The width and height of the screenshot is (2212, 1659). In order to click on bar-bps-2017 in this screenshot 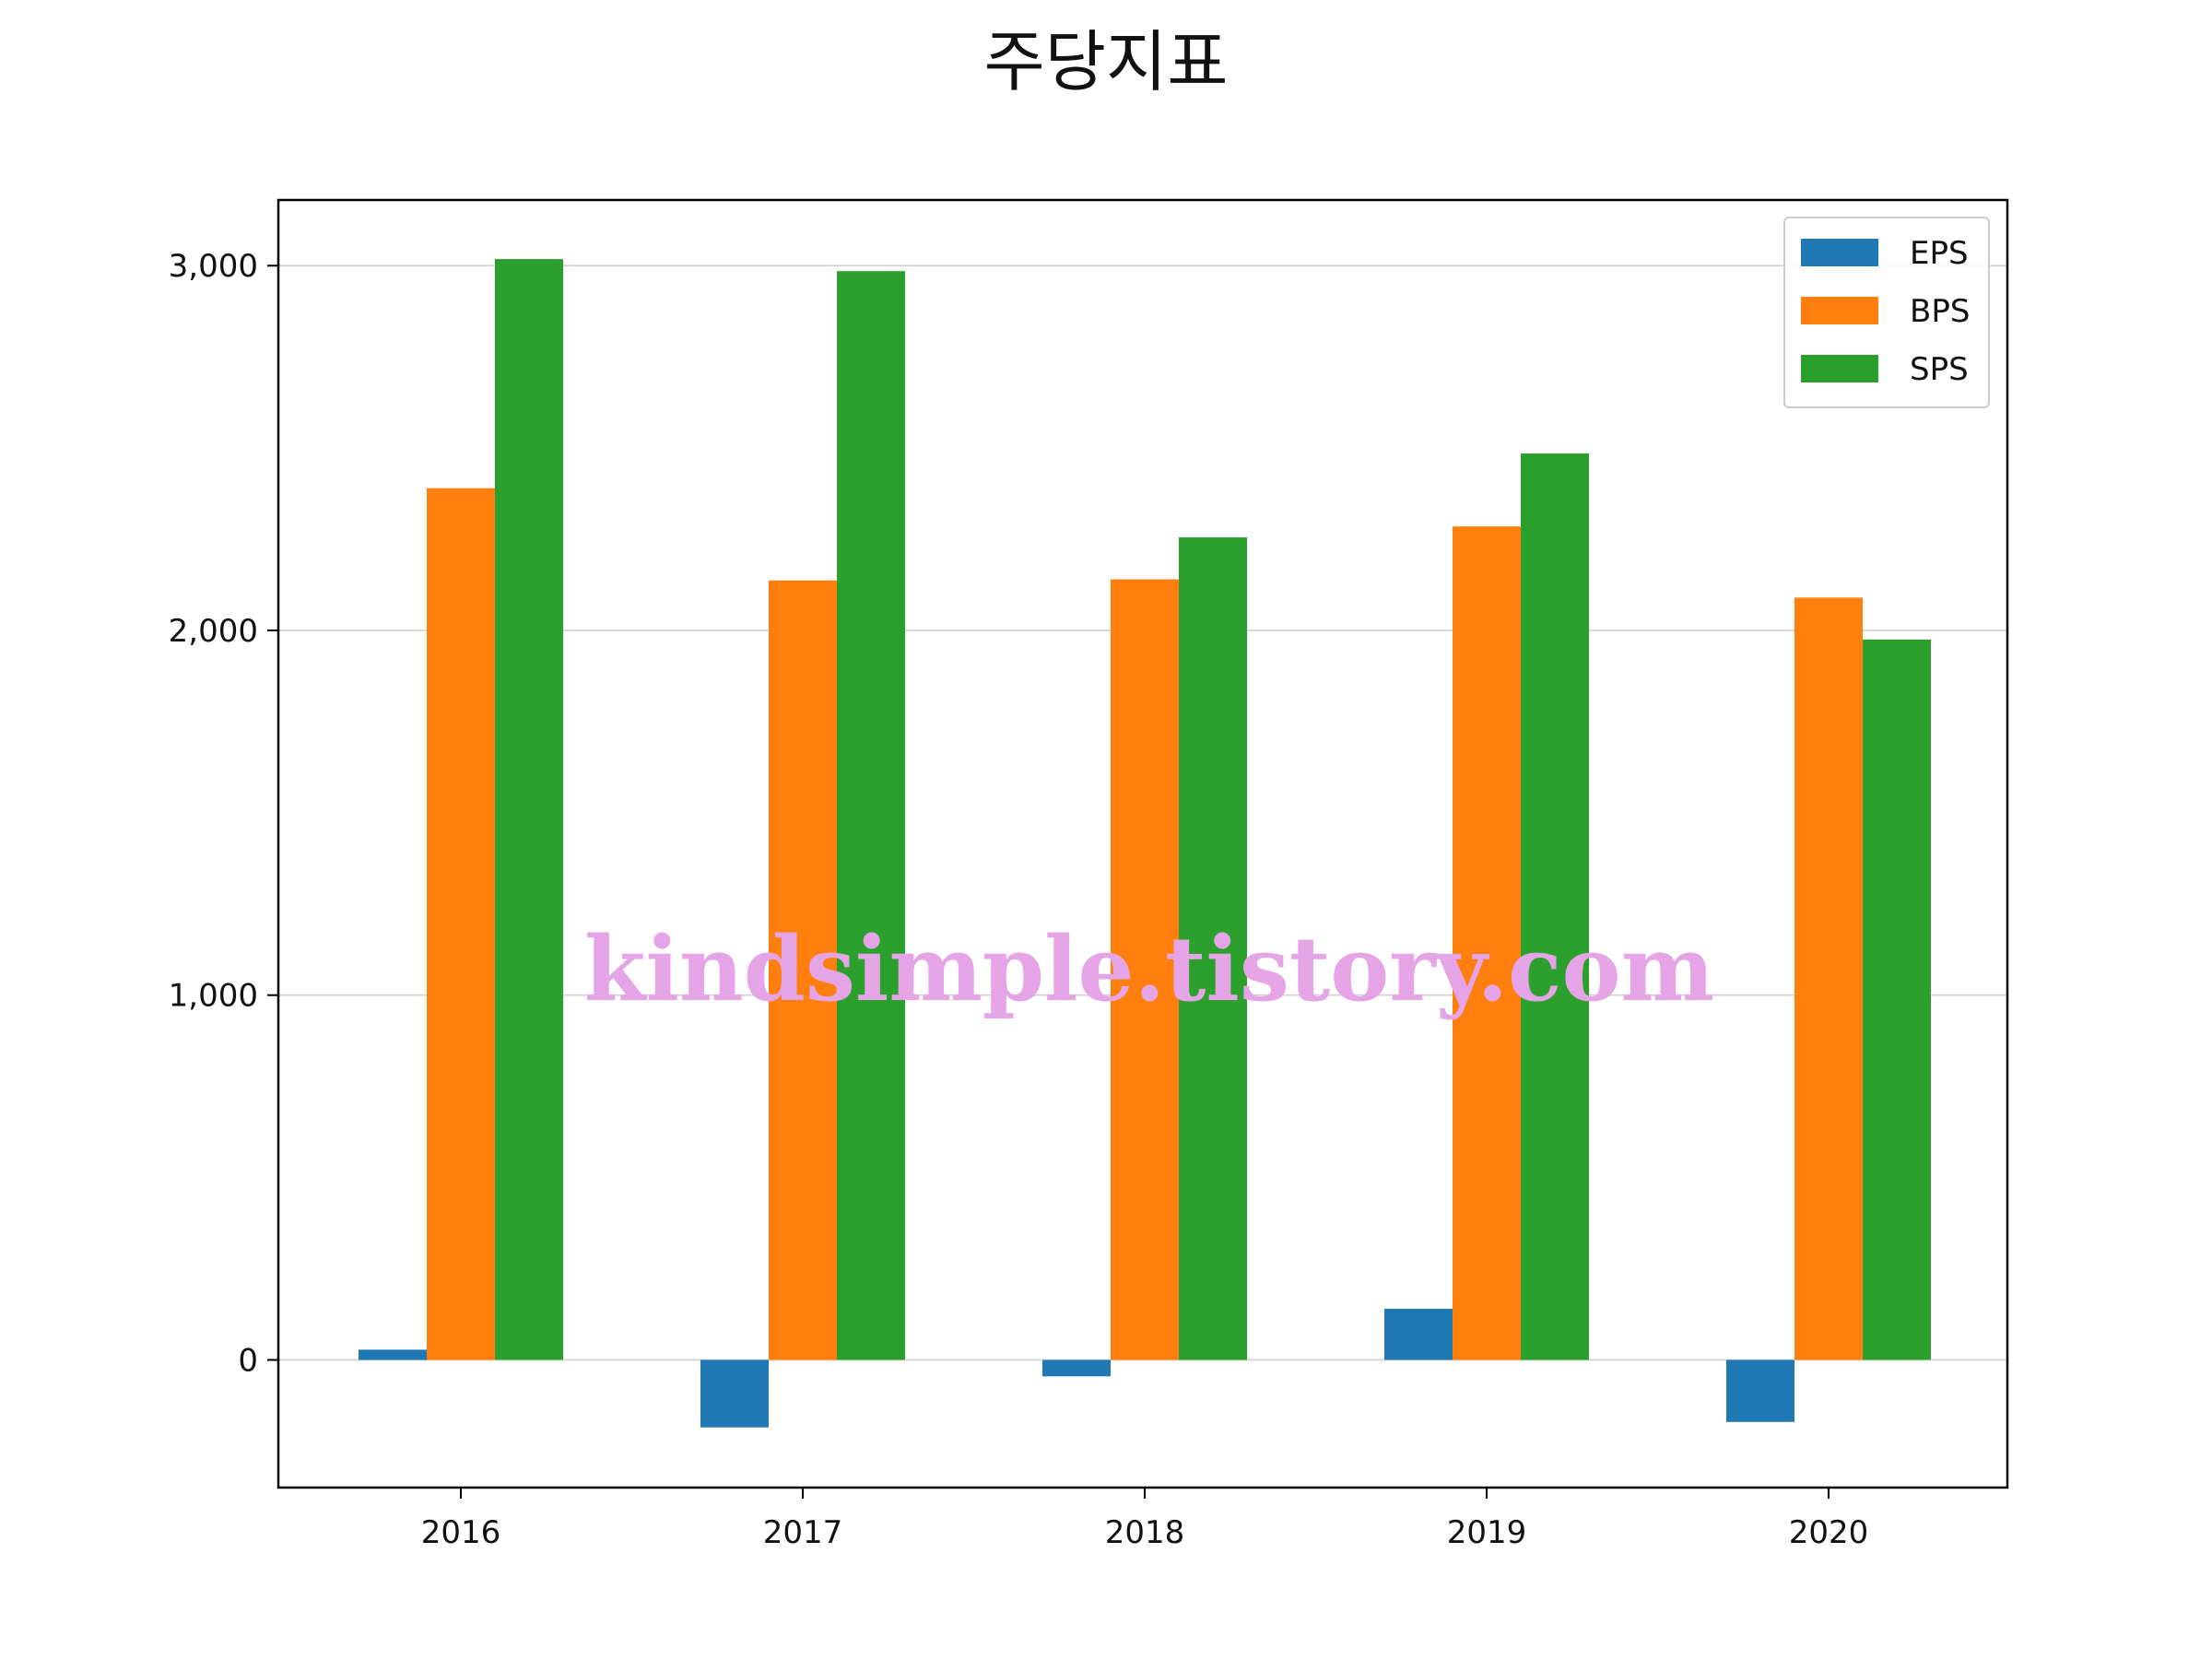, I will do `click(803, 970)`.